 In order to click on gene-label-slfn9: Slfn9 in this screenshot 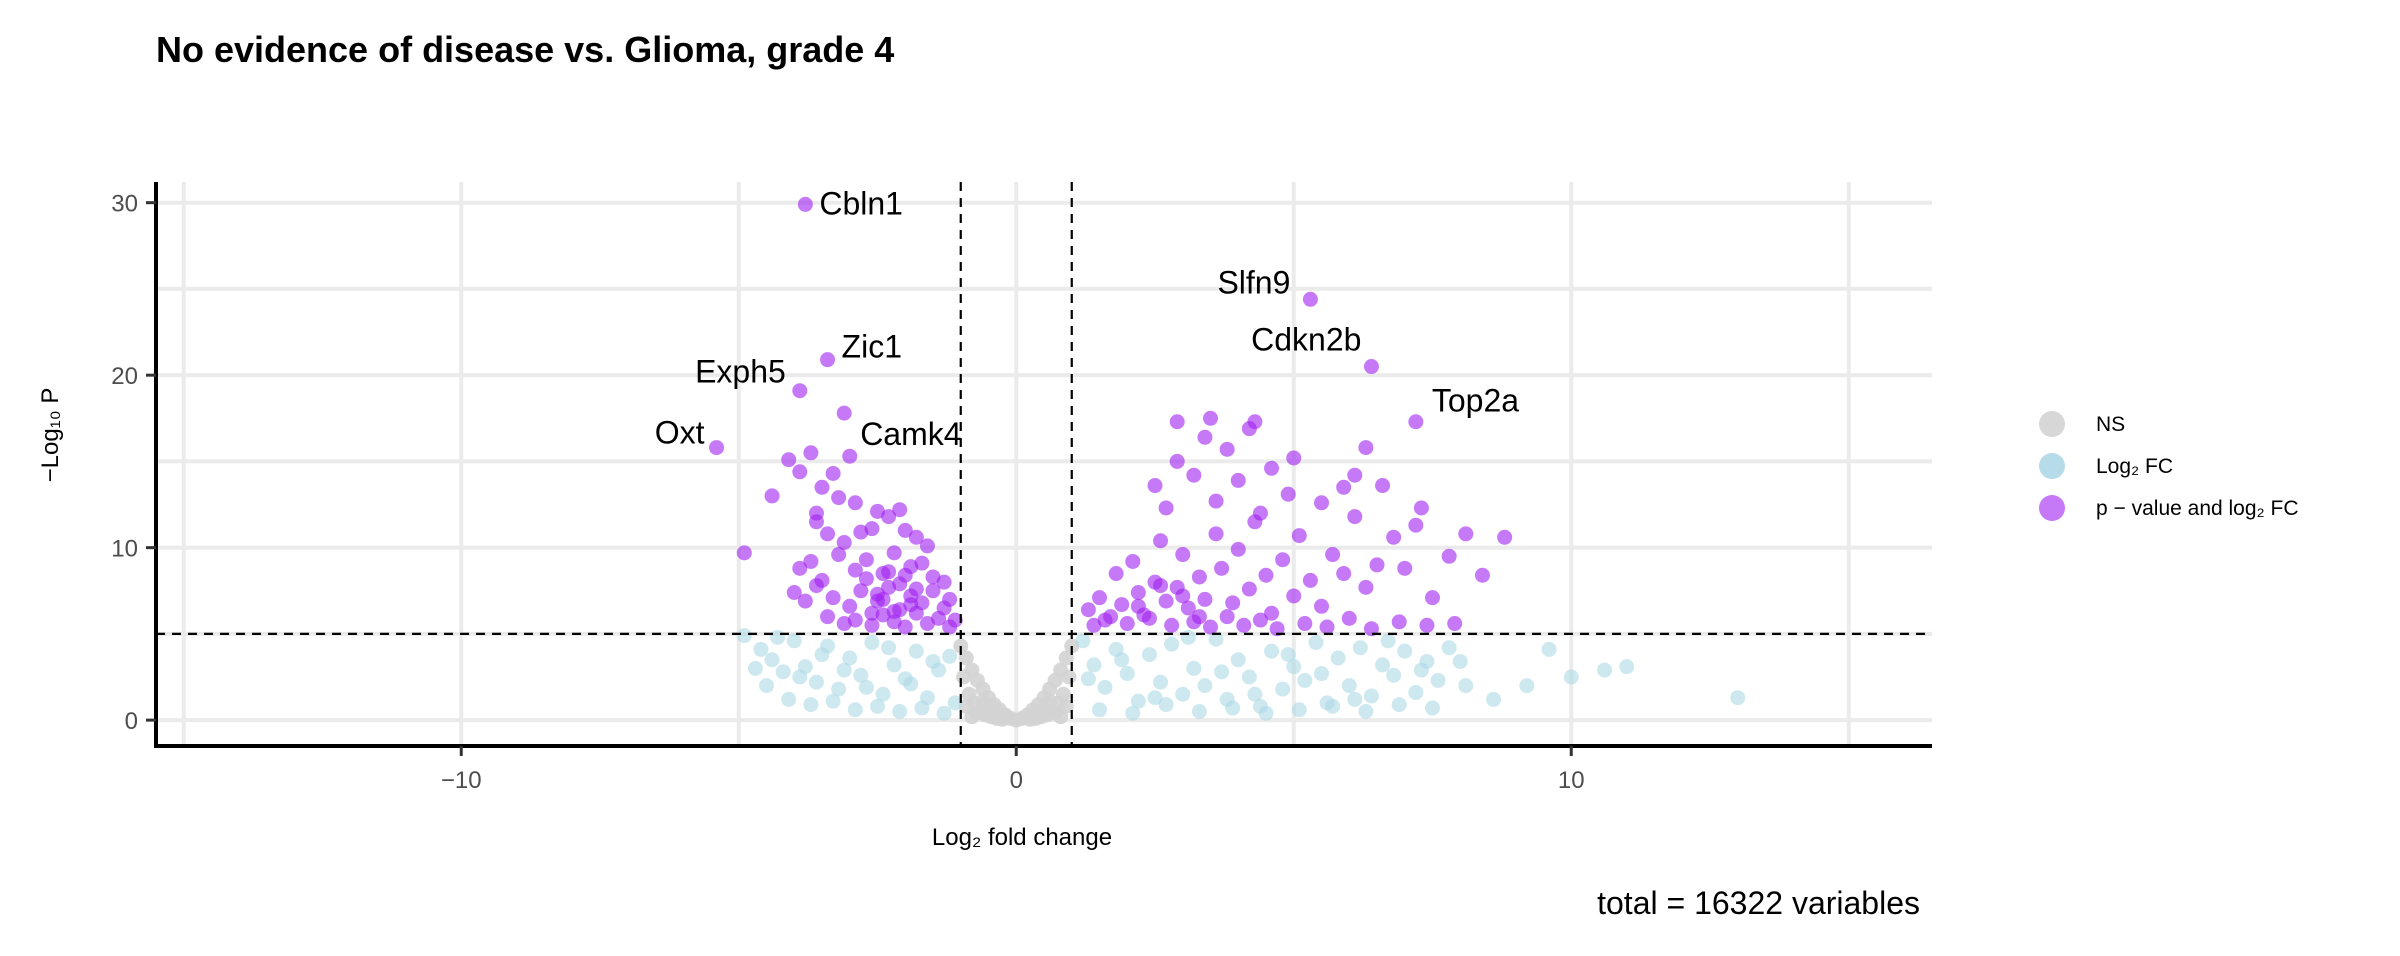, I will do `click(1253, 282)`.